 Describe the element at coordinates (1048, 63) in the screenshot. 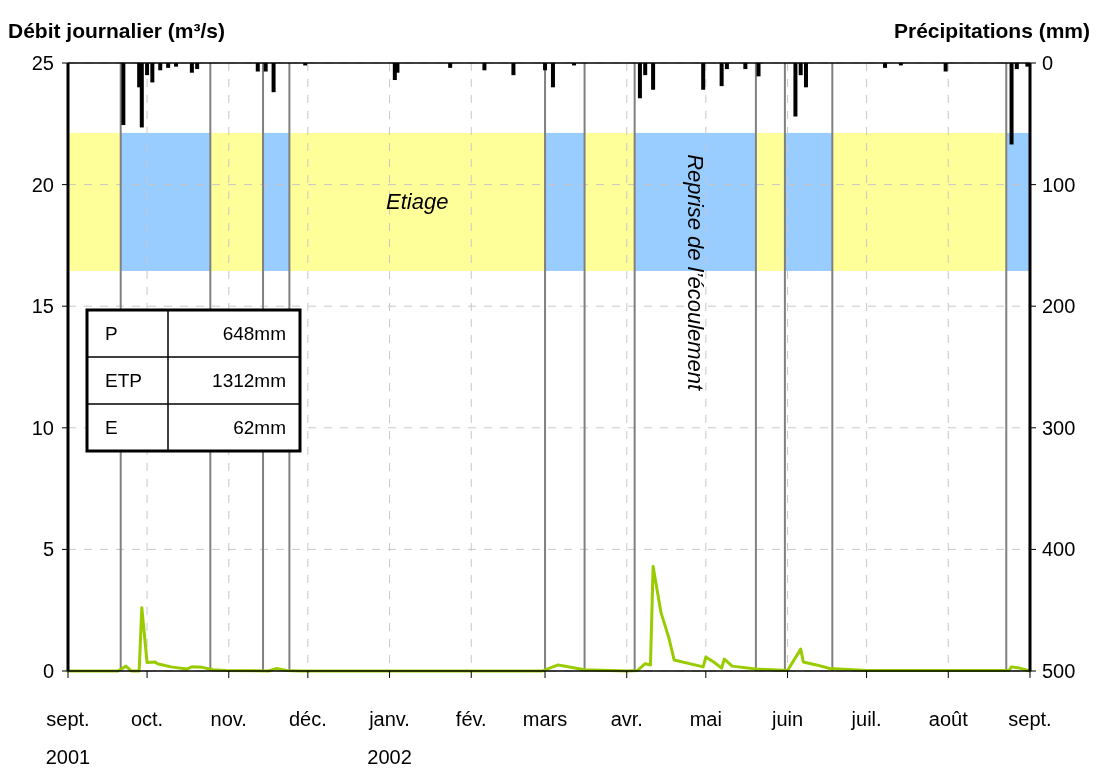

I see `y2-tick-label: 0` at that location.